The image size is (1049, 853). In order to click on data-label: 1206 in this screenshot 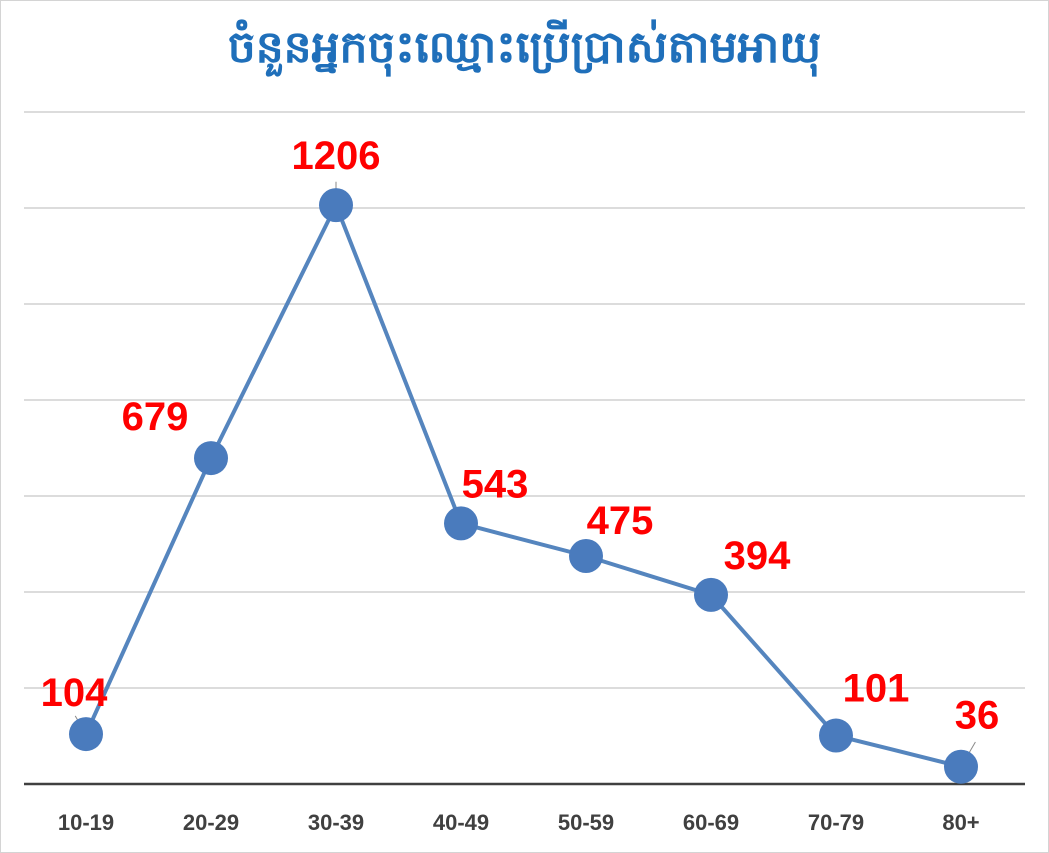, I will do `click(336, 156)`.